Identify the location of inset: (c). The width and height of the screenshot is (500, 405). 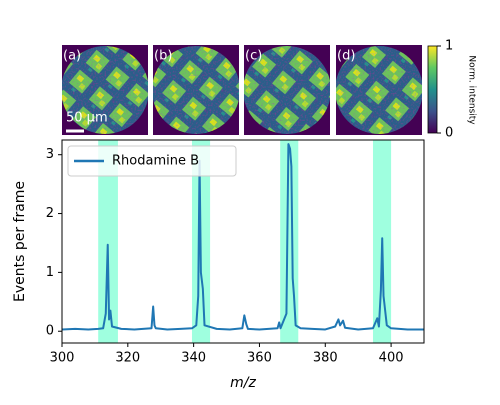
(287, 90).